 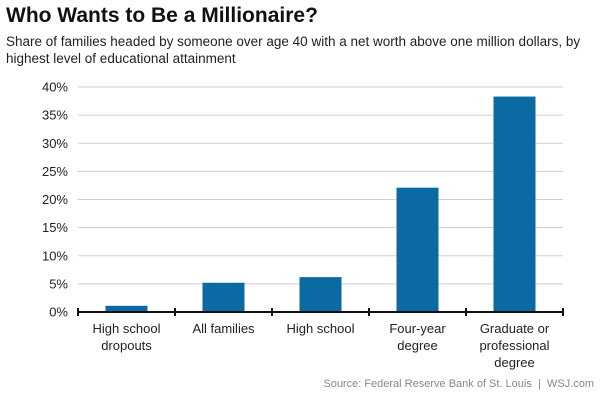 What do you see at coordinates (55, 143) in the screenshot?
I see `y-tick-label: 30%` at bounding box center [55, 143].